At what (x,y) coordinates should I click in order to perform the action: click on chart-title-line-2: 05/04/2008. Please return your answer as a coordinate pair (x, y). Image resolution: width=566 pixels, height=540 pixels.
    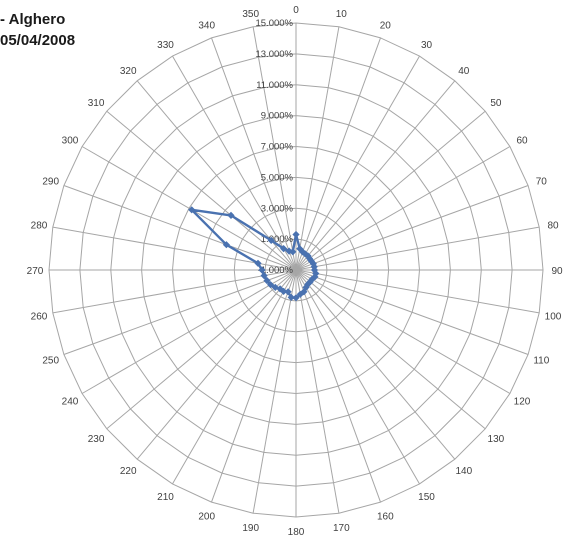
    Looking at the image, I should click on (38, 40).